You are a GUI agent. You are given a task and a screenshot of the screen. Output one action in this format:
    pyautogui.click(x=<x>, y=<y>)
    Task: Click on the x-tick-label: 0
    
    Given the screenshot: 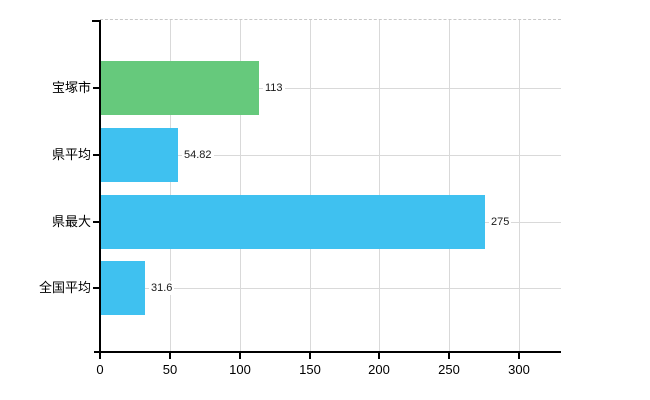 What is the action you would take?
    pyautogui.click(x=100, y=369)
    